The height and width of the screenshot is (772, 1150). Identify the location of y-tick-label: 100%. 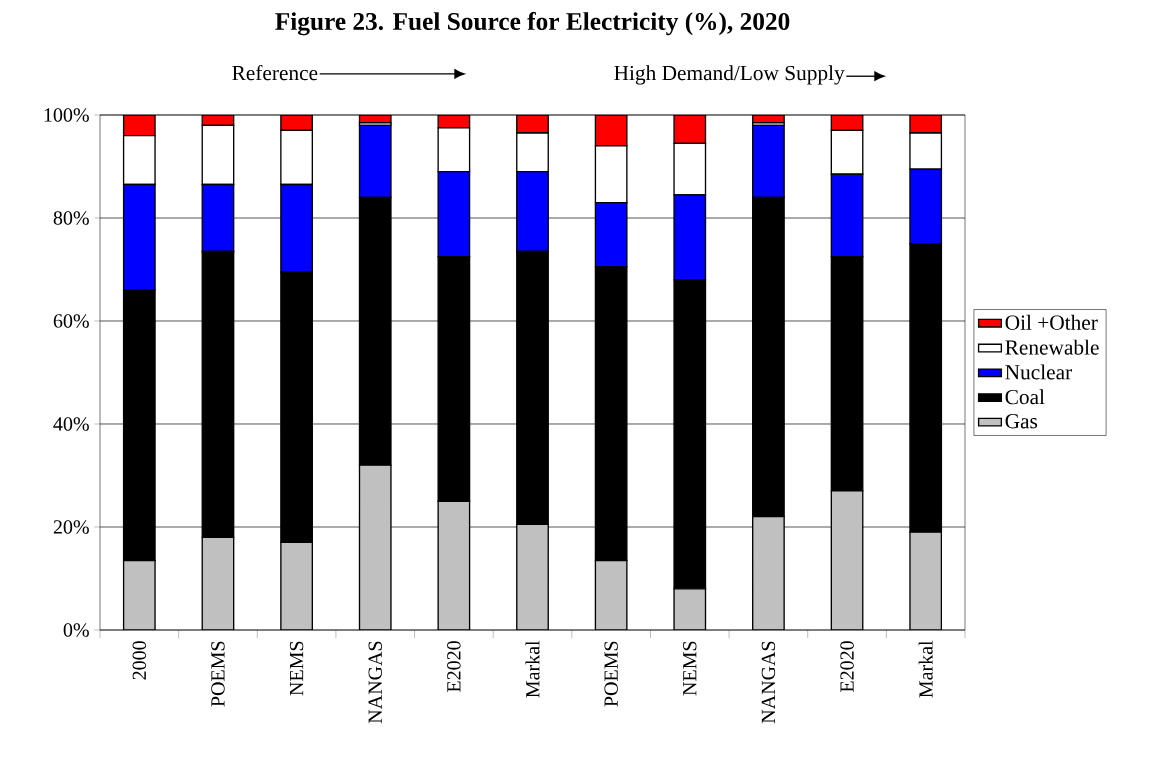
(66, 115).